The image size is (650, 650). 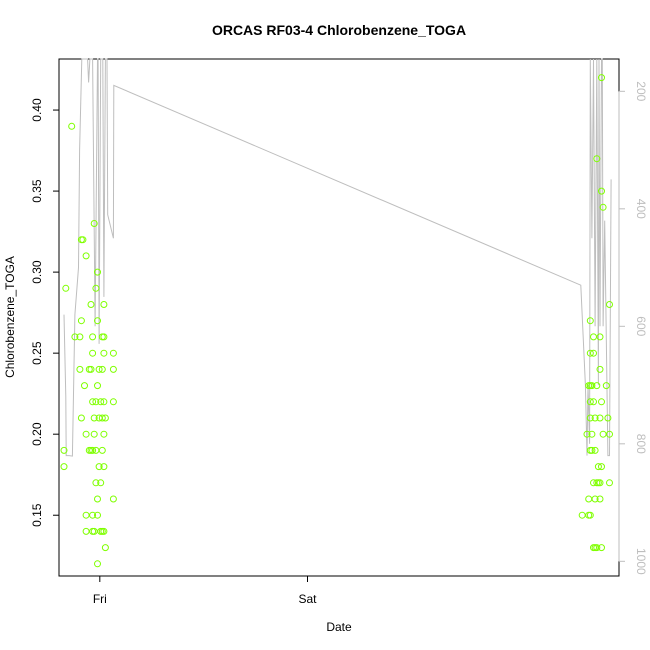 I want to click on x-axis-label: Date, so click(x=339, y=627).